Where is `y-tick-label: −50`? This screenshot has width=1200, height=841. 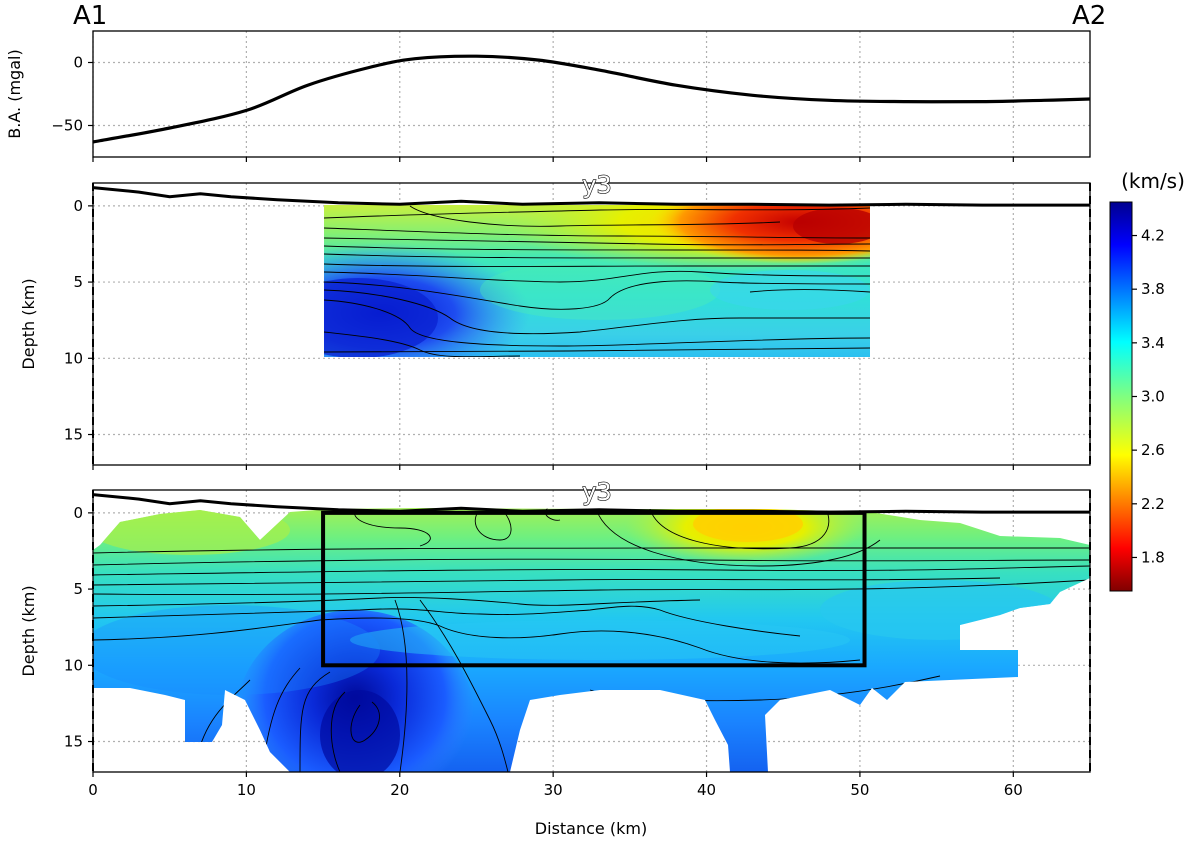 y-tick-label: −50 is located at coordinates (67, 126).